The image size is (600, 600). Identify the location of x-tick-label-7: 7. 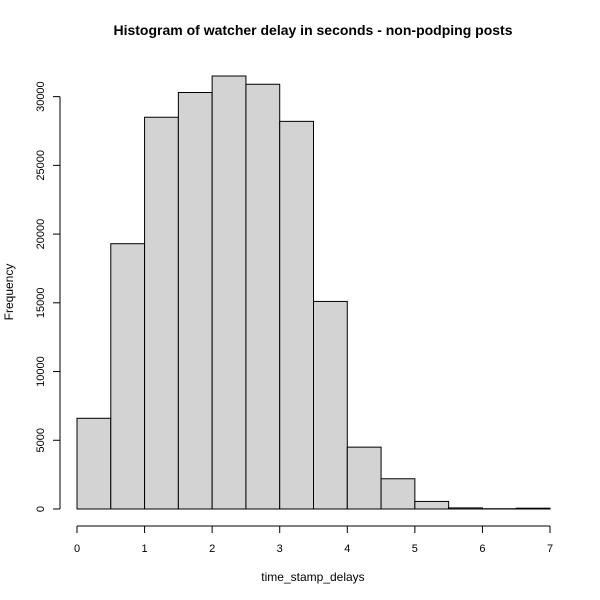
(550, 549).